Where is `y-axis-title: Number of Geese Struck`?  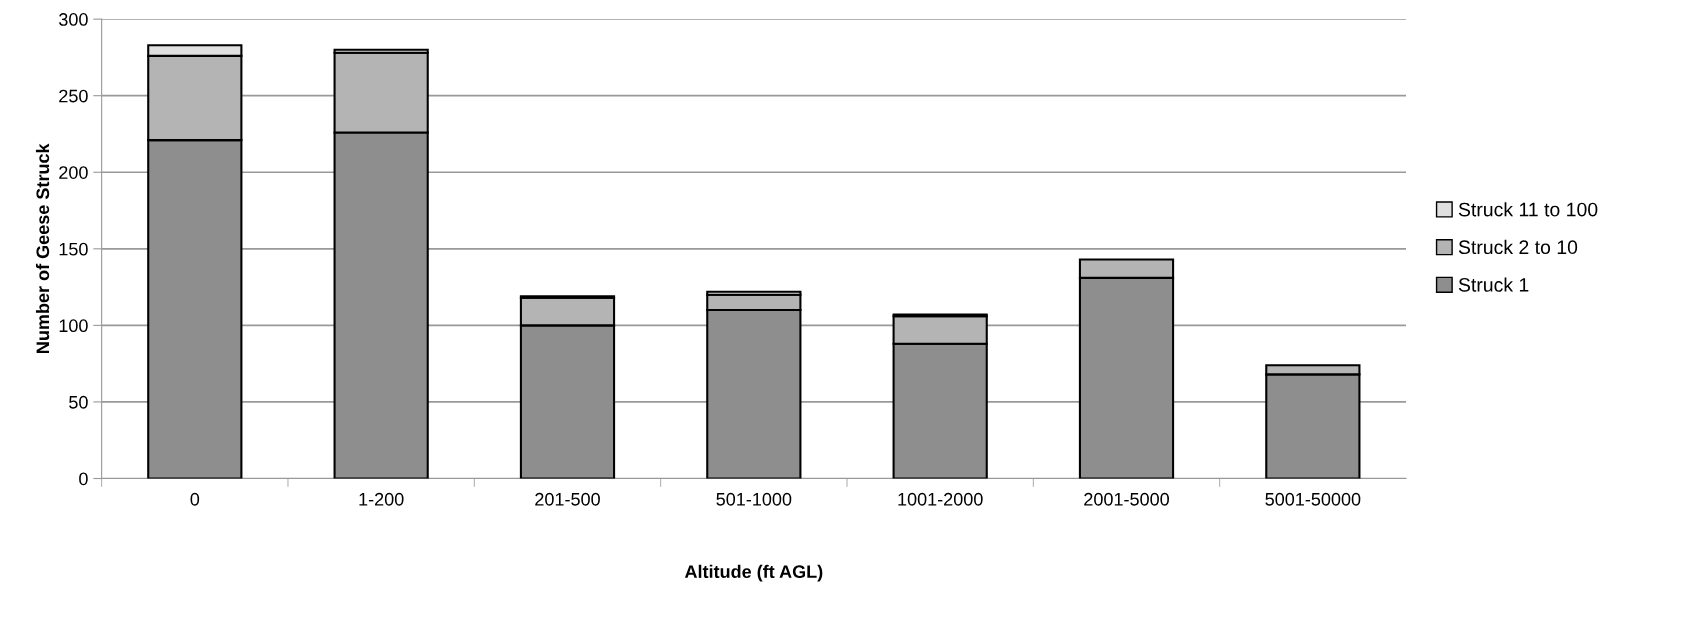
y-axis-title: Number of Geese Struck is located at coordinates (42, 248).